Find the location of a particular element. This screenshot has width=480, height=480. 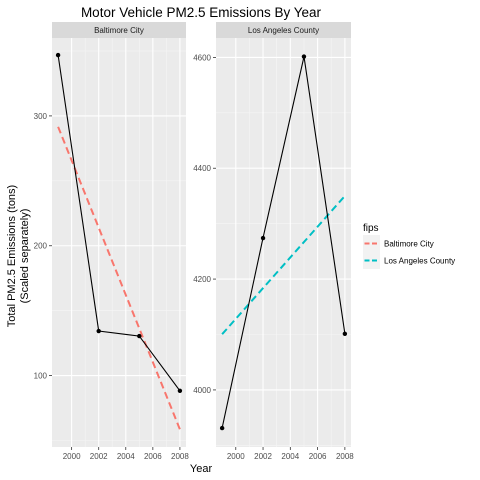

y-axis-title-line-1: Total PM2.5 Emissions (tons) is located at coordinates (12, 256).